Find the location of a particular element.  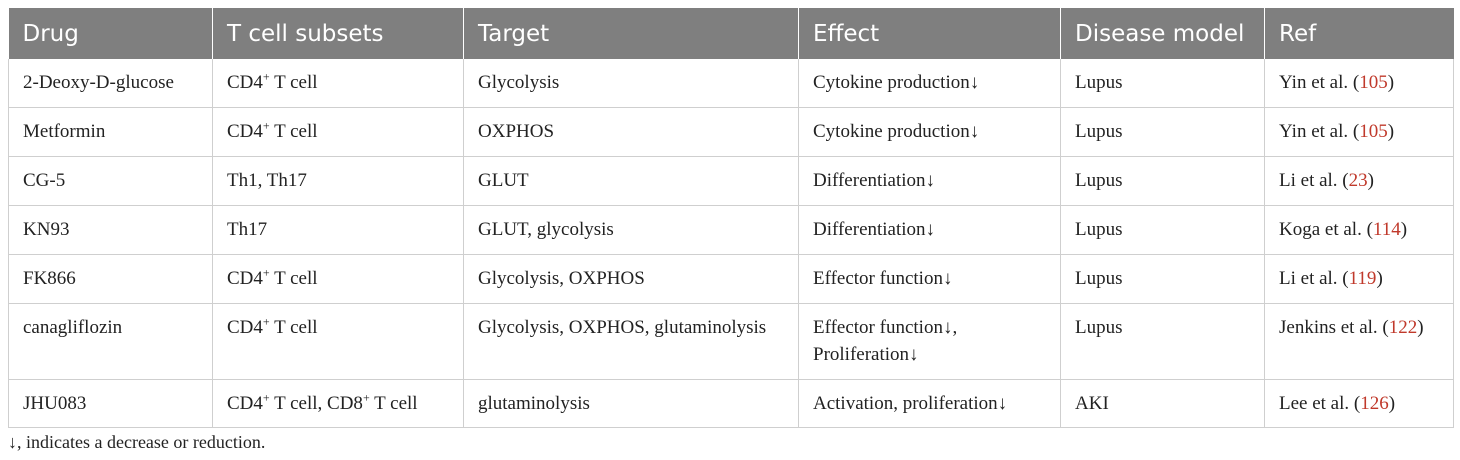

header-drug: Drug is located at coordinates (110, 33).